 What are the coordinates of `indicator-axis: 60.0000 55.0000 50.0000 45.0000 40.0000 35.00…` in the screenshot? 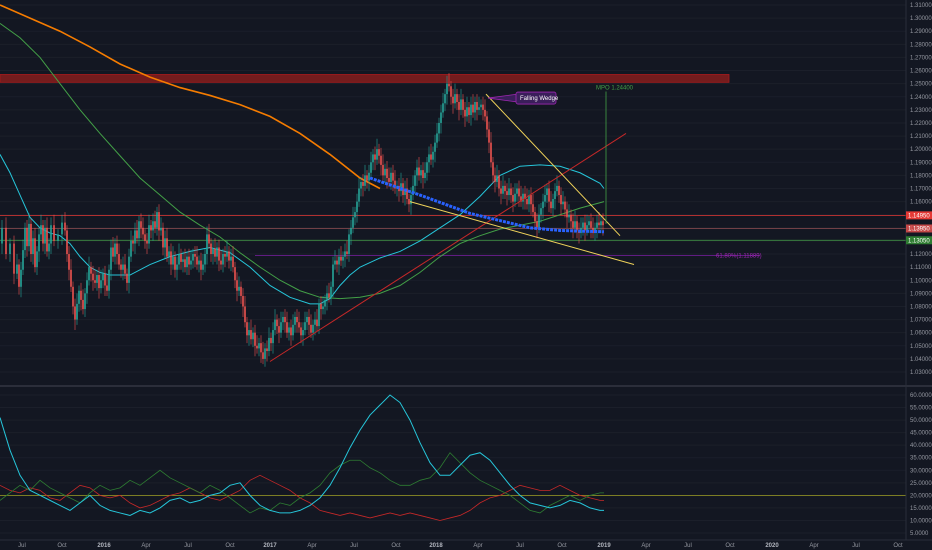 It's located at (921, 465).